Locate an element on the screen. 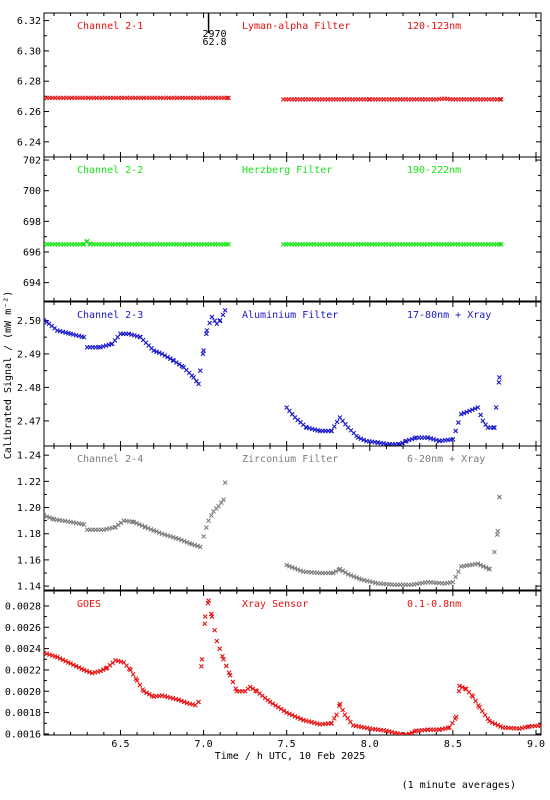 The height and width of the screenshot is (800, 550). y-tick-label: 1.16 is located at coordinates (29, 560).